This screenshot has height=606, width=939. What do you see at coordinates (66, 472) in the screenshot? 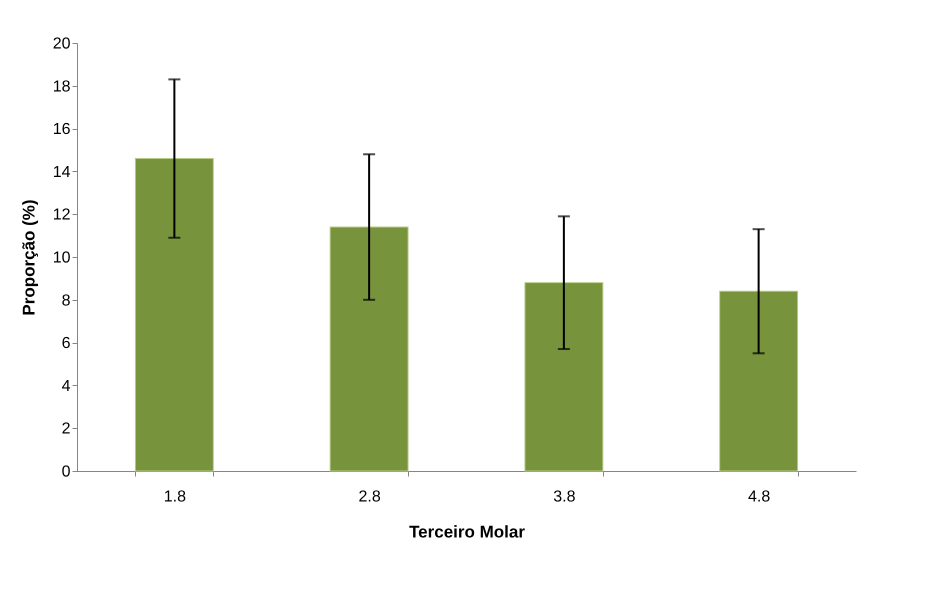
I see `y-tick-label: 0` at bounding box center [66, 472].